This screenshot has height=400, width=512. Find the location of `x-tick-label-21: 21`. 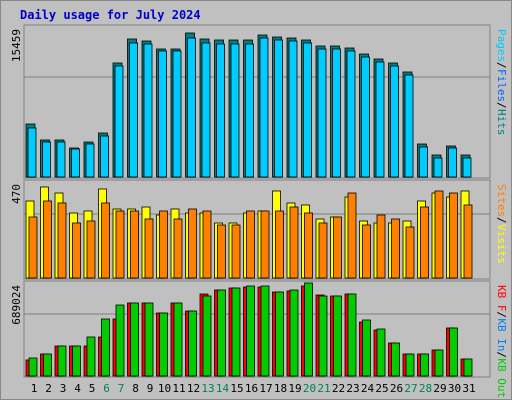

x-tick-label-21: 21 is located at coordinates (323, 388).